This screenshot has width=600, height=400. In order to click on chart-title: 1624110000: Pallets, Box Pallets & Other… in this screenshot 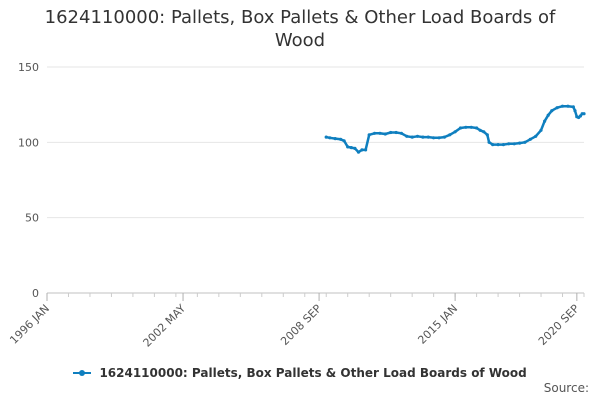, I will do `click(300, 29)`.